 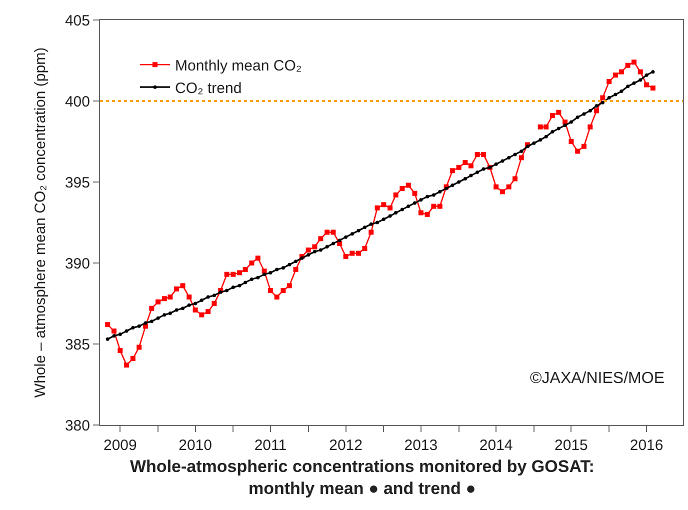 I want to click on y-tick-label: 395, so click(x=77, y=183).